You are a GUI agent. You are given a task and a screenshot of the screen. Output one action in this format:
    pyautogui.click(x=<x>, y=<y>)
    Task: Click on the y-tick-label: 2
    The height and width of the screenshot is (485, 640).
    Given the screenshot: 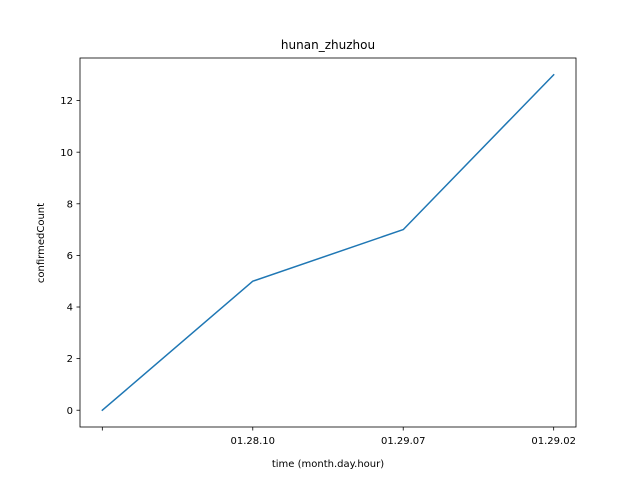 What is the action you would take?
    pyautogui.click(x=70, y=359)
    